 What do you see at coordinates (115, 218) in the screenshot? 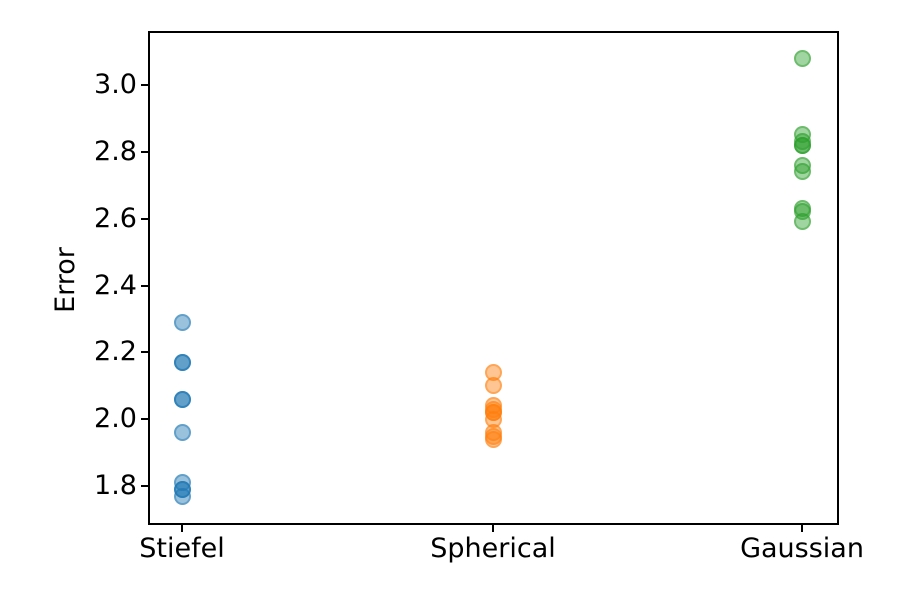
I see `y-tick-label: 2.6` at bounding box center [115, 218].